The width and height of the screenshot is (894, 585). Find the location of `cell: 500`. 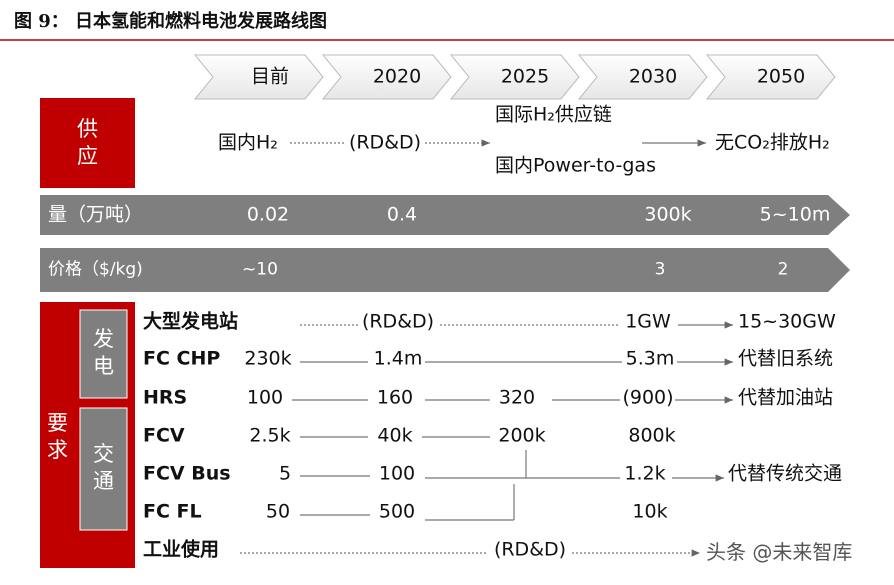

cell: 500 is located at coordinates (397, 511).